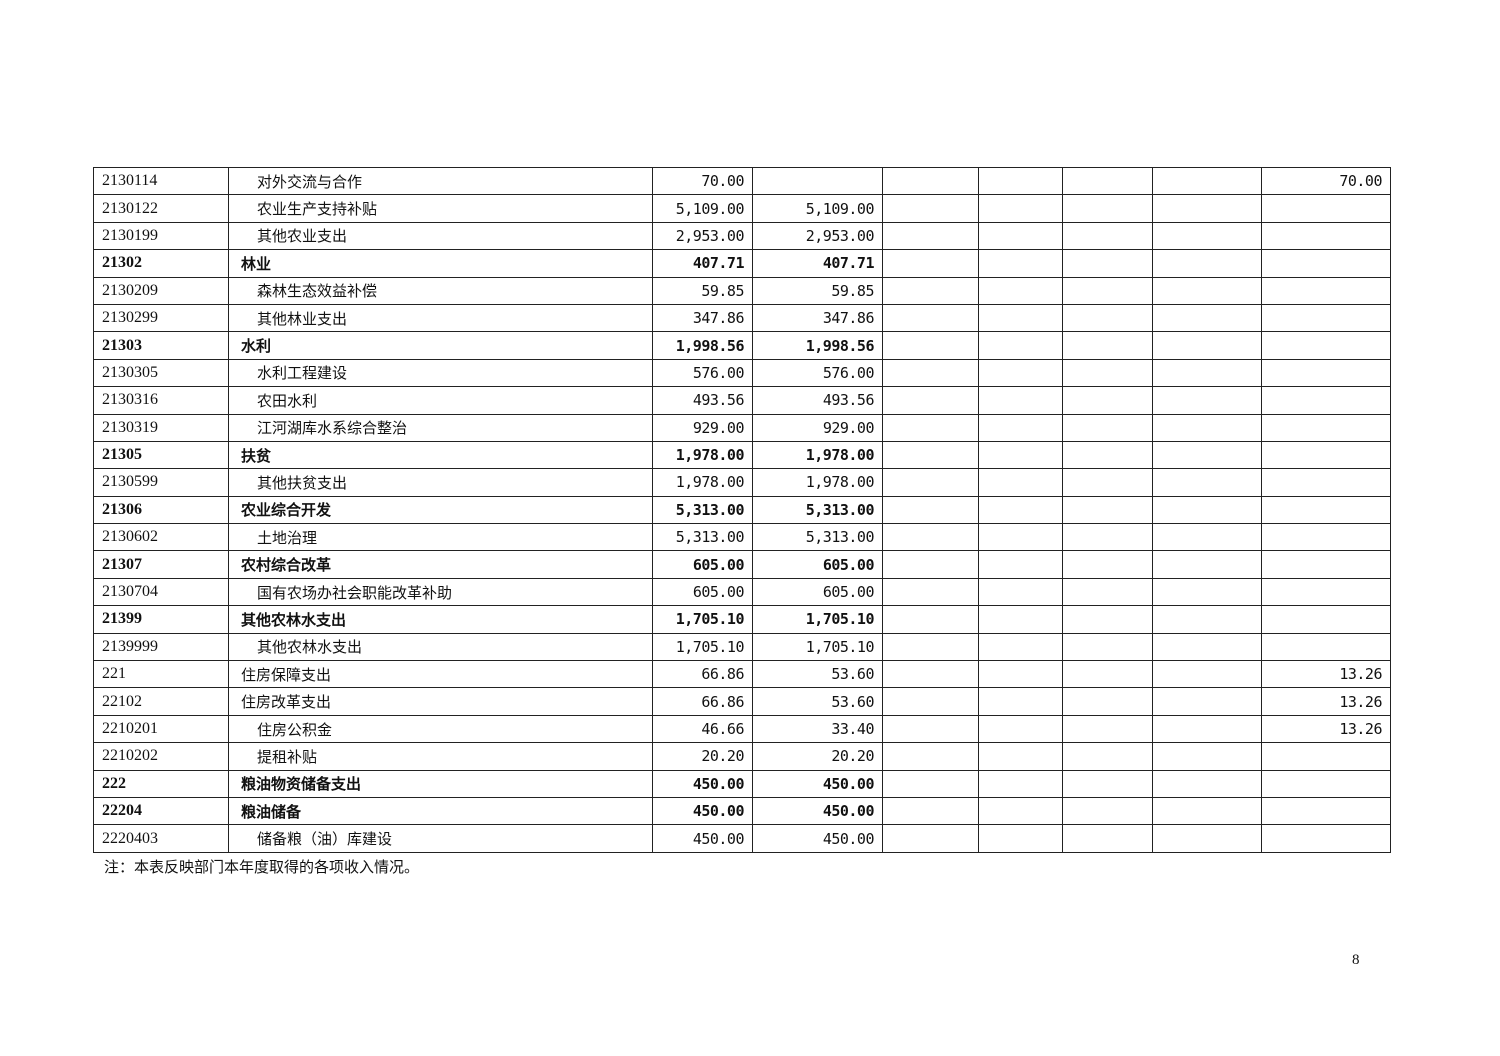 The height and width of the screenshot is (1056, 1500). Describe the element at coordinates (702, 263) in the screenshot. I see `total-cell: 407.71` at that location.